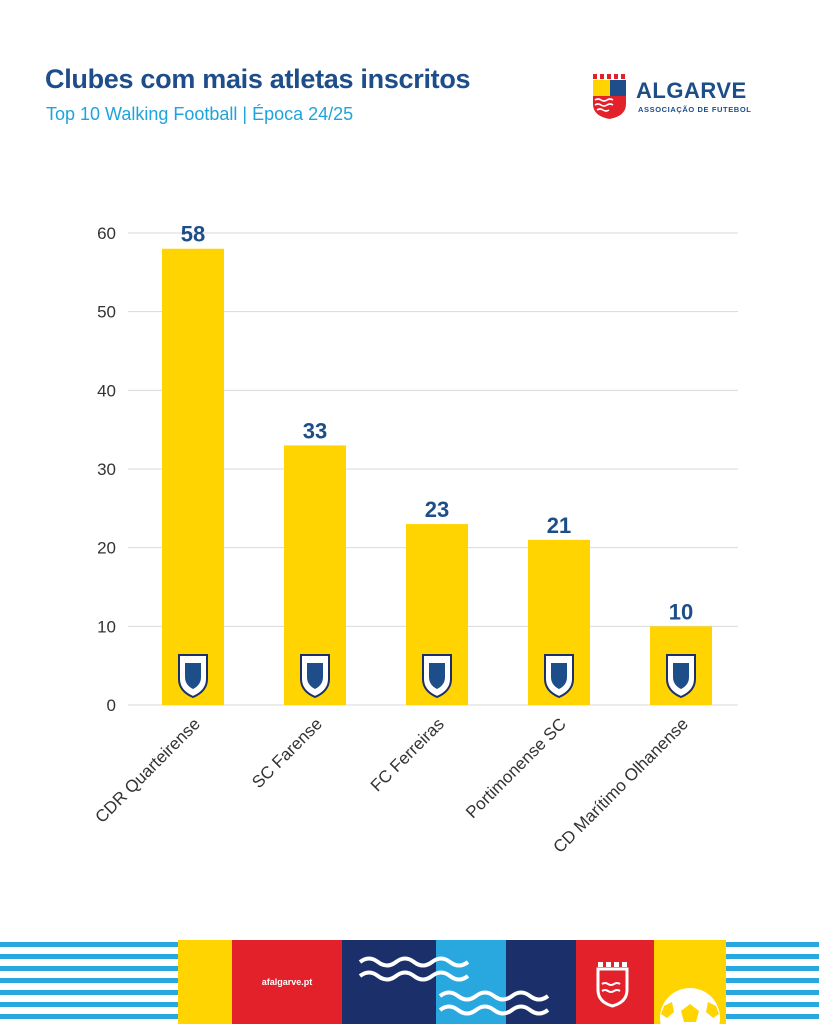 The width and height of the screenshot is (819, 1024). I want to click on y-tick-label: 30, so click(106, 469).